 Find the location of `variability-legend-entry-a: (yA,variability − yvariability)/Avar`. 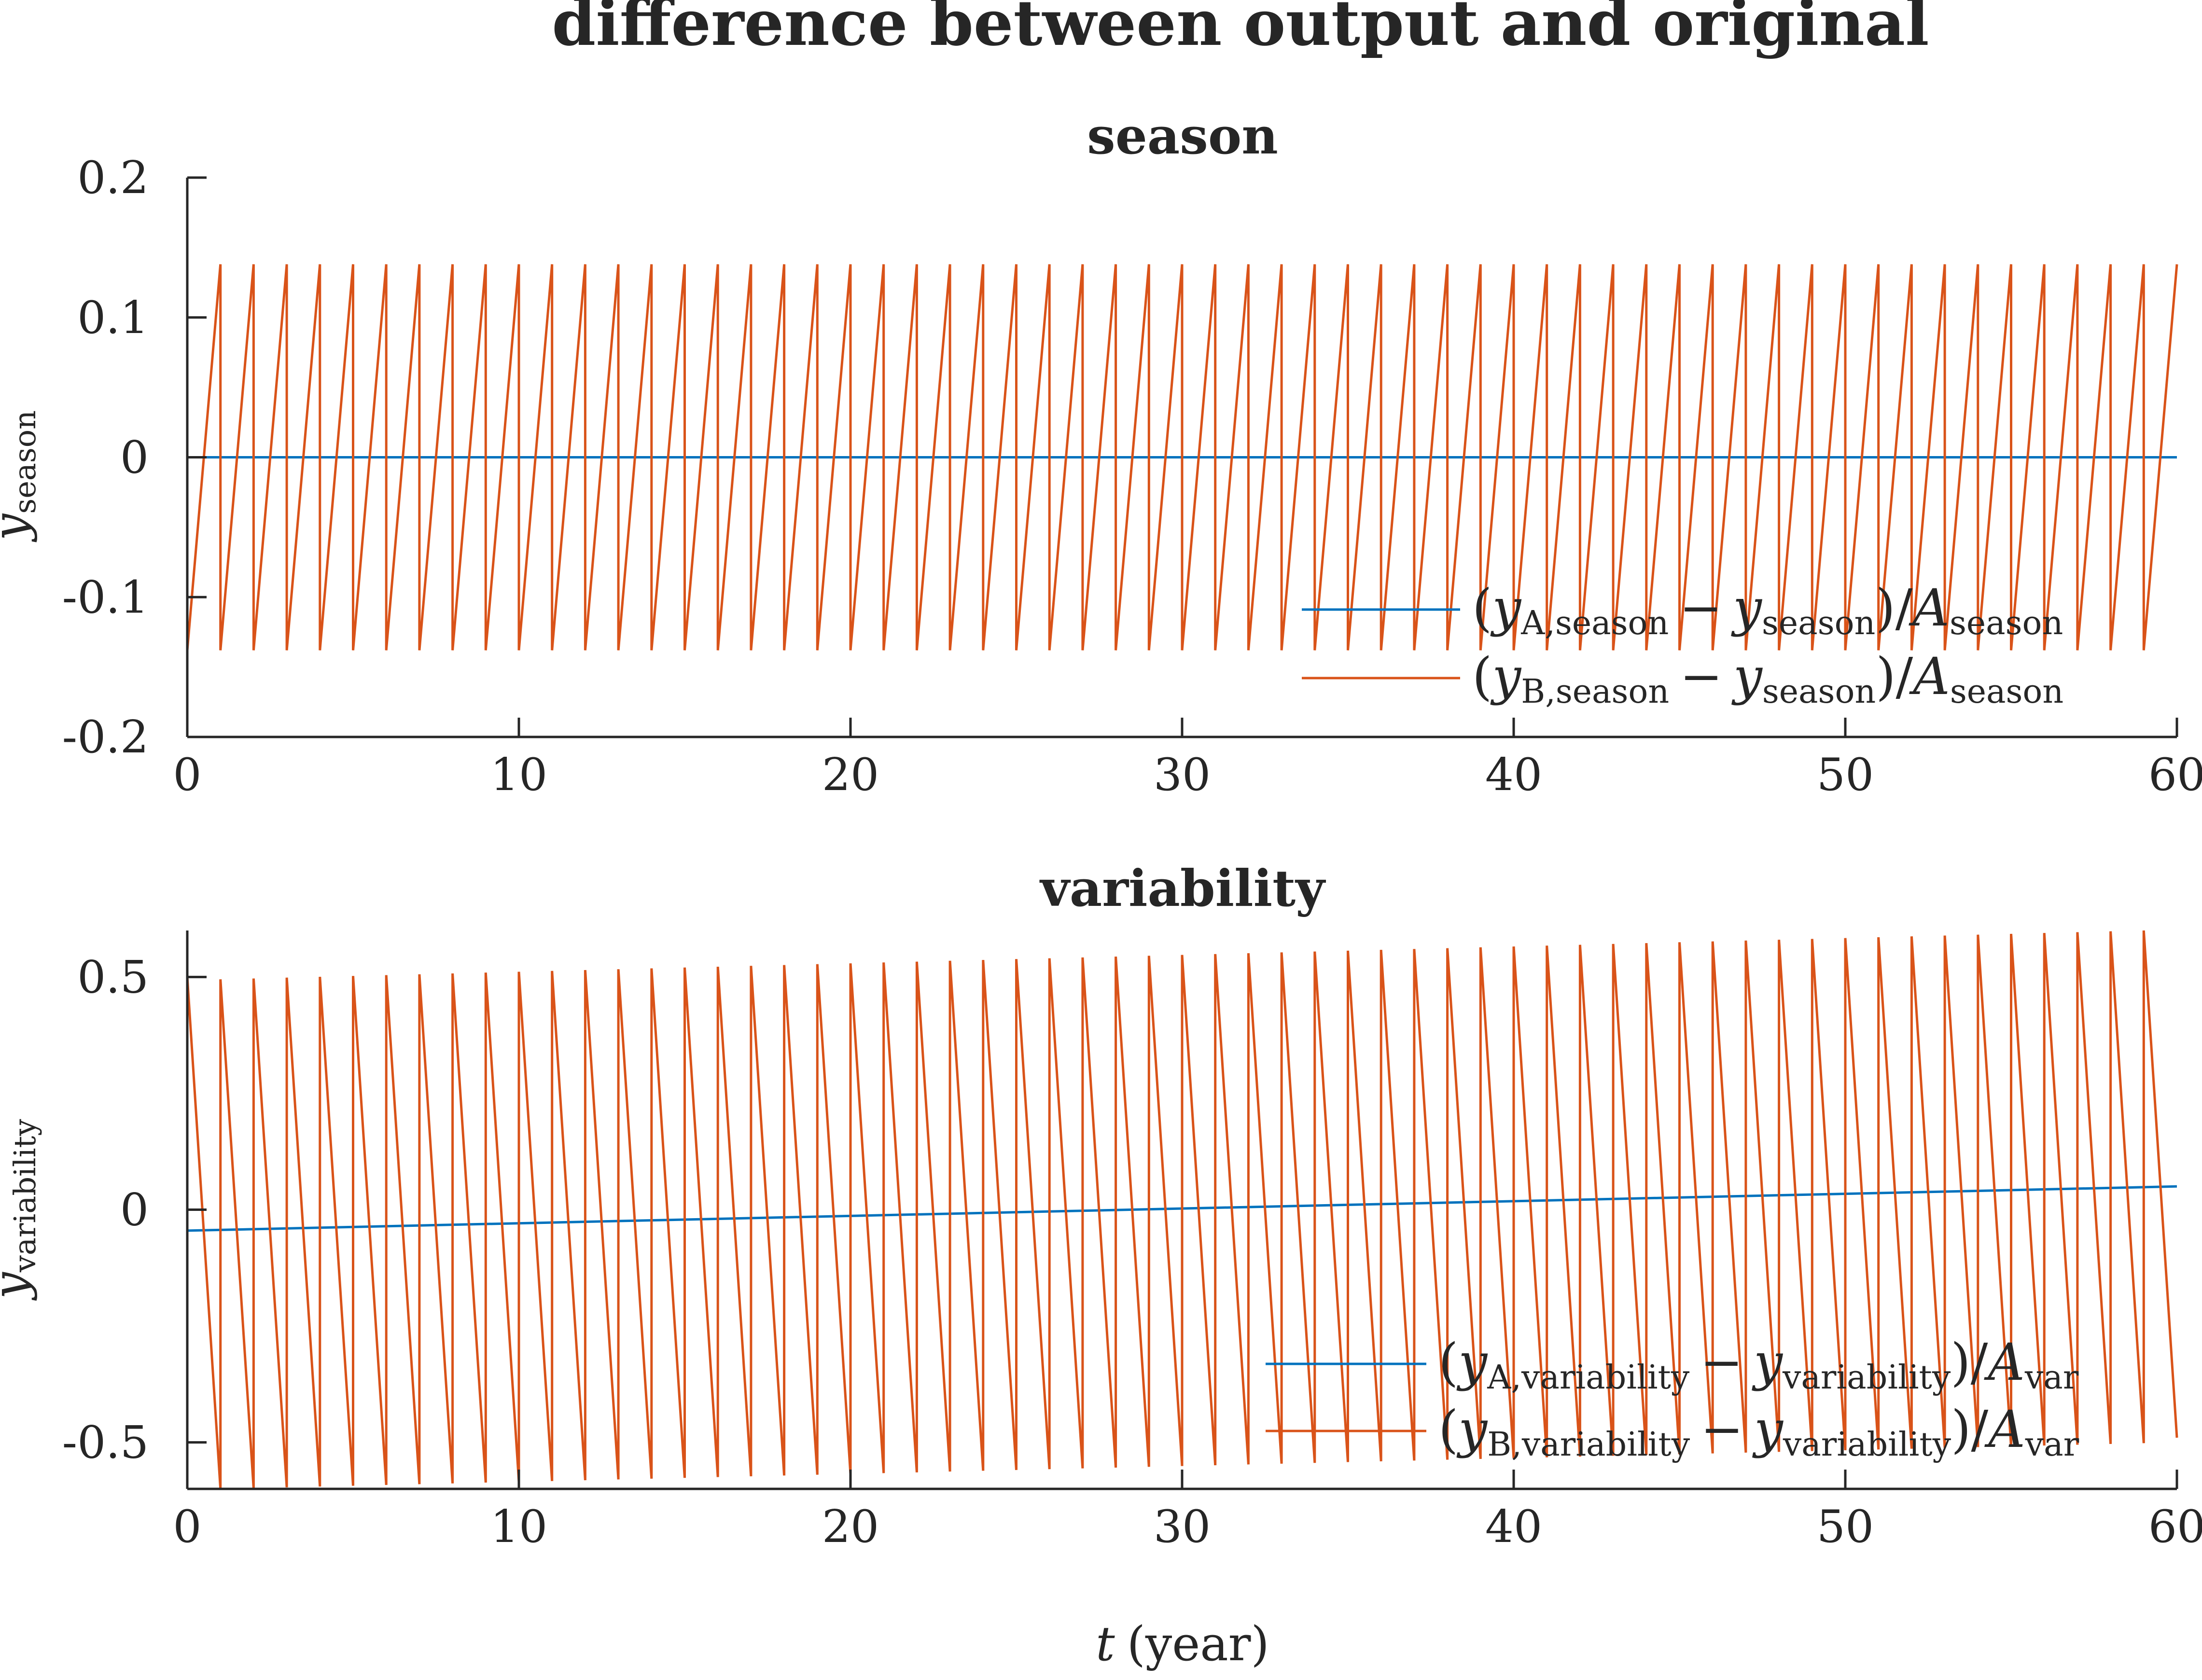

variability-legend-entry-a: (yA,variability − yvariability)/Avar is located at coordinates (1758, 1365).